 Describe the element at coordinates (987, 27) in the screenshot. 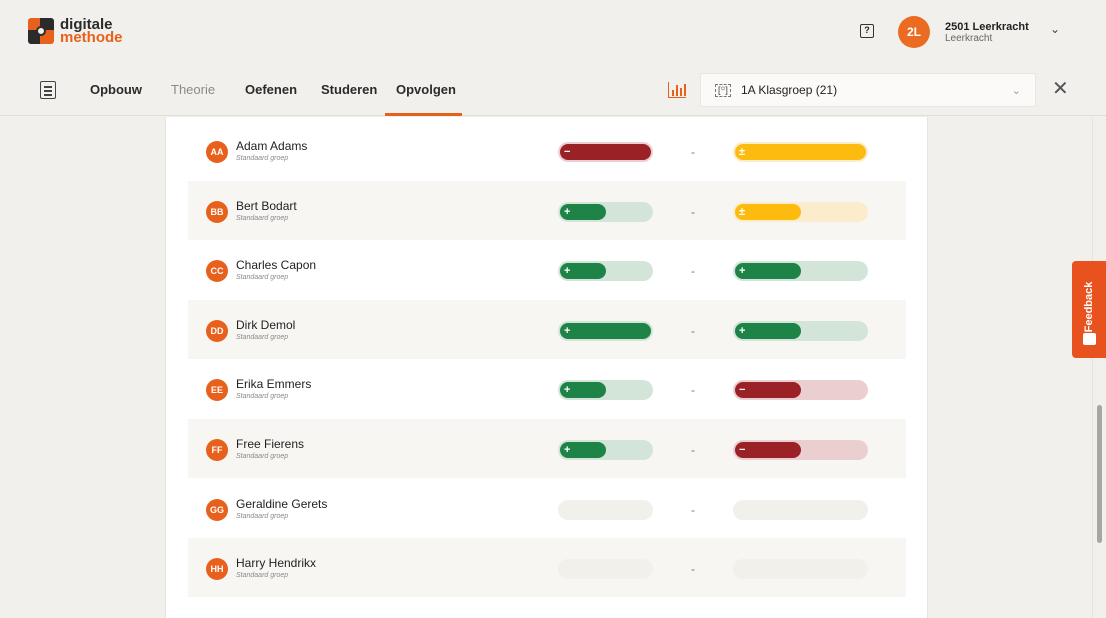

I see `user-name: 2501 Leerkracht` at that location.